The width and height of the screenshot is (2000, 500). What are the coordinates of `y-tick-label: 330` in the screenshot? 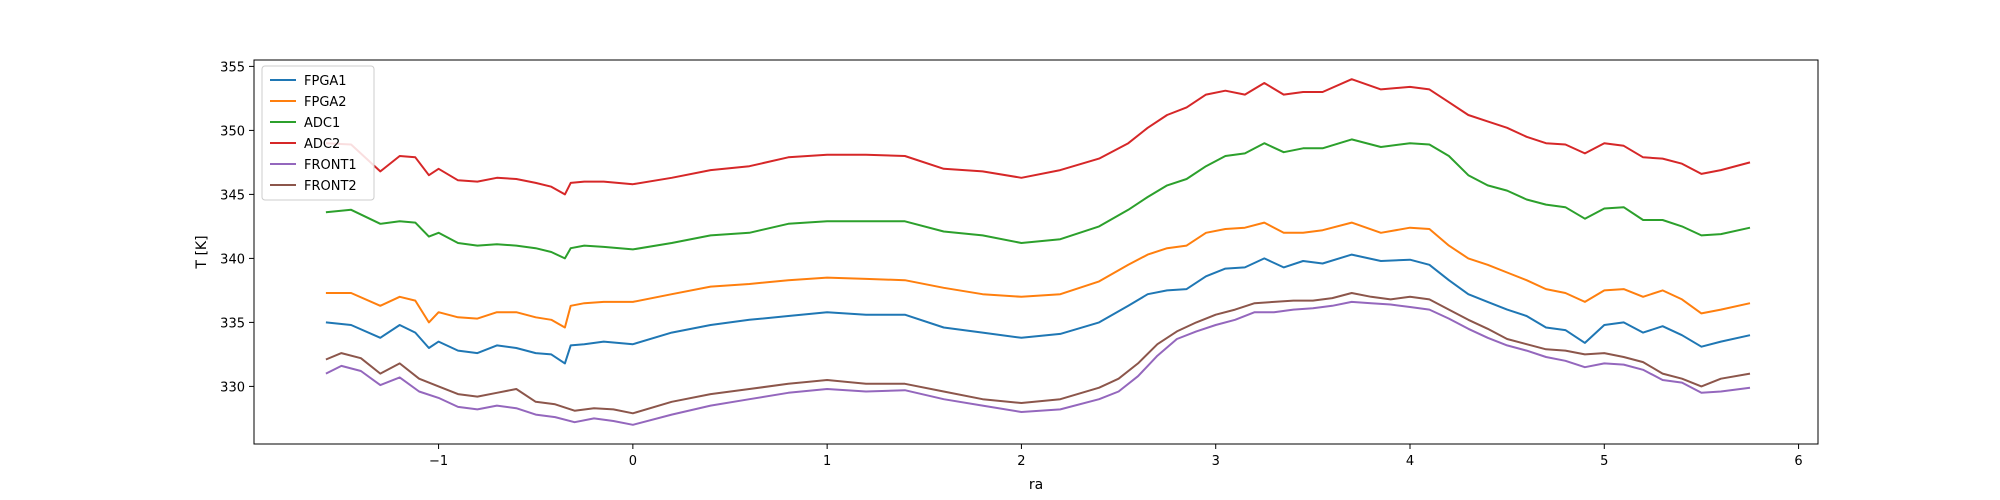 It's located at (232, 387).